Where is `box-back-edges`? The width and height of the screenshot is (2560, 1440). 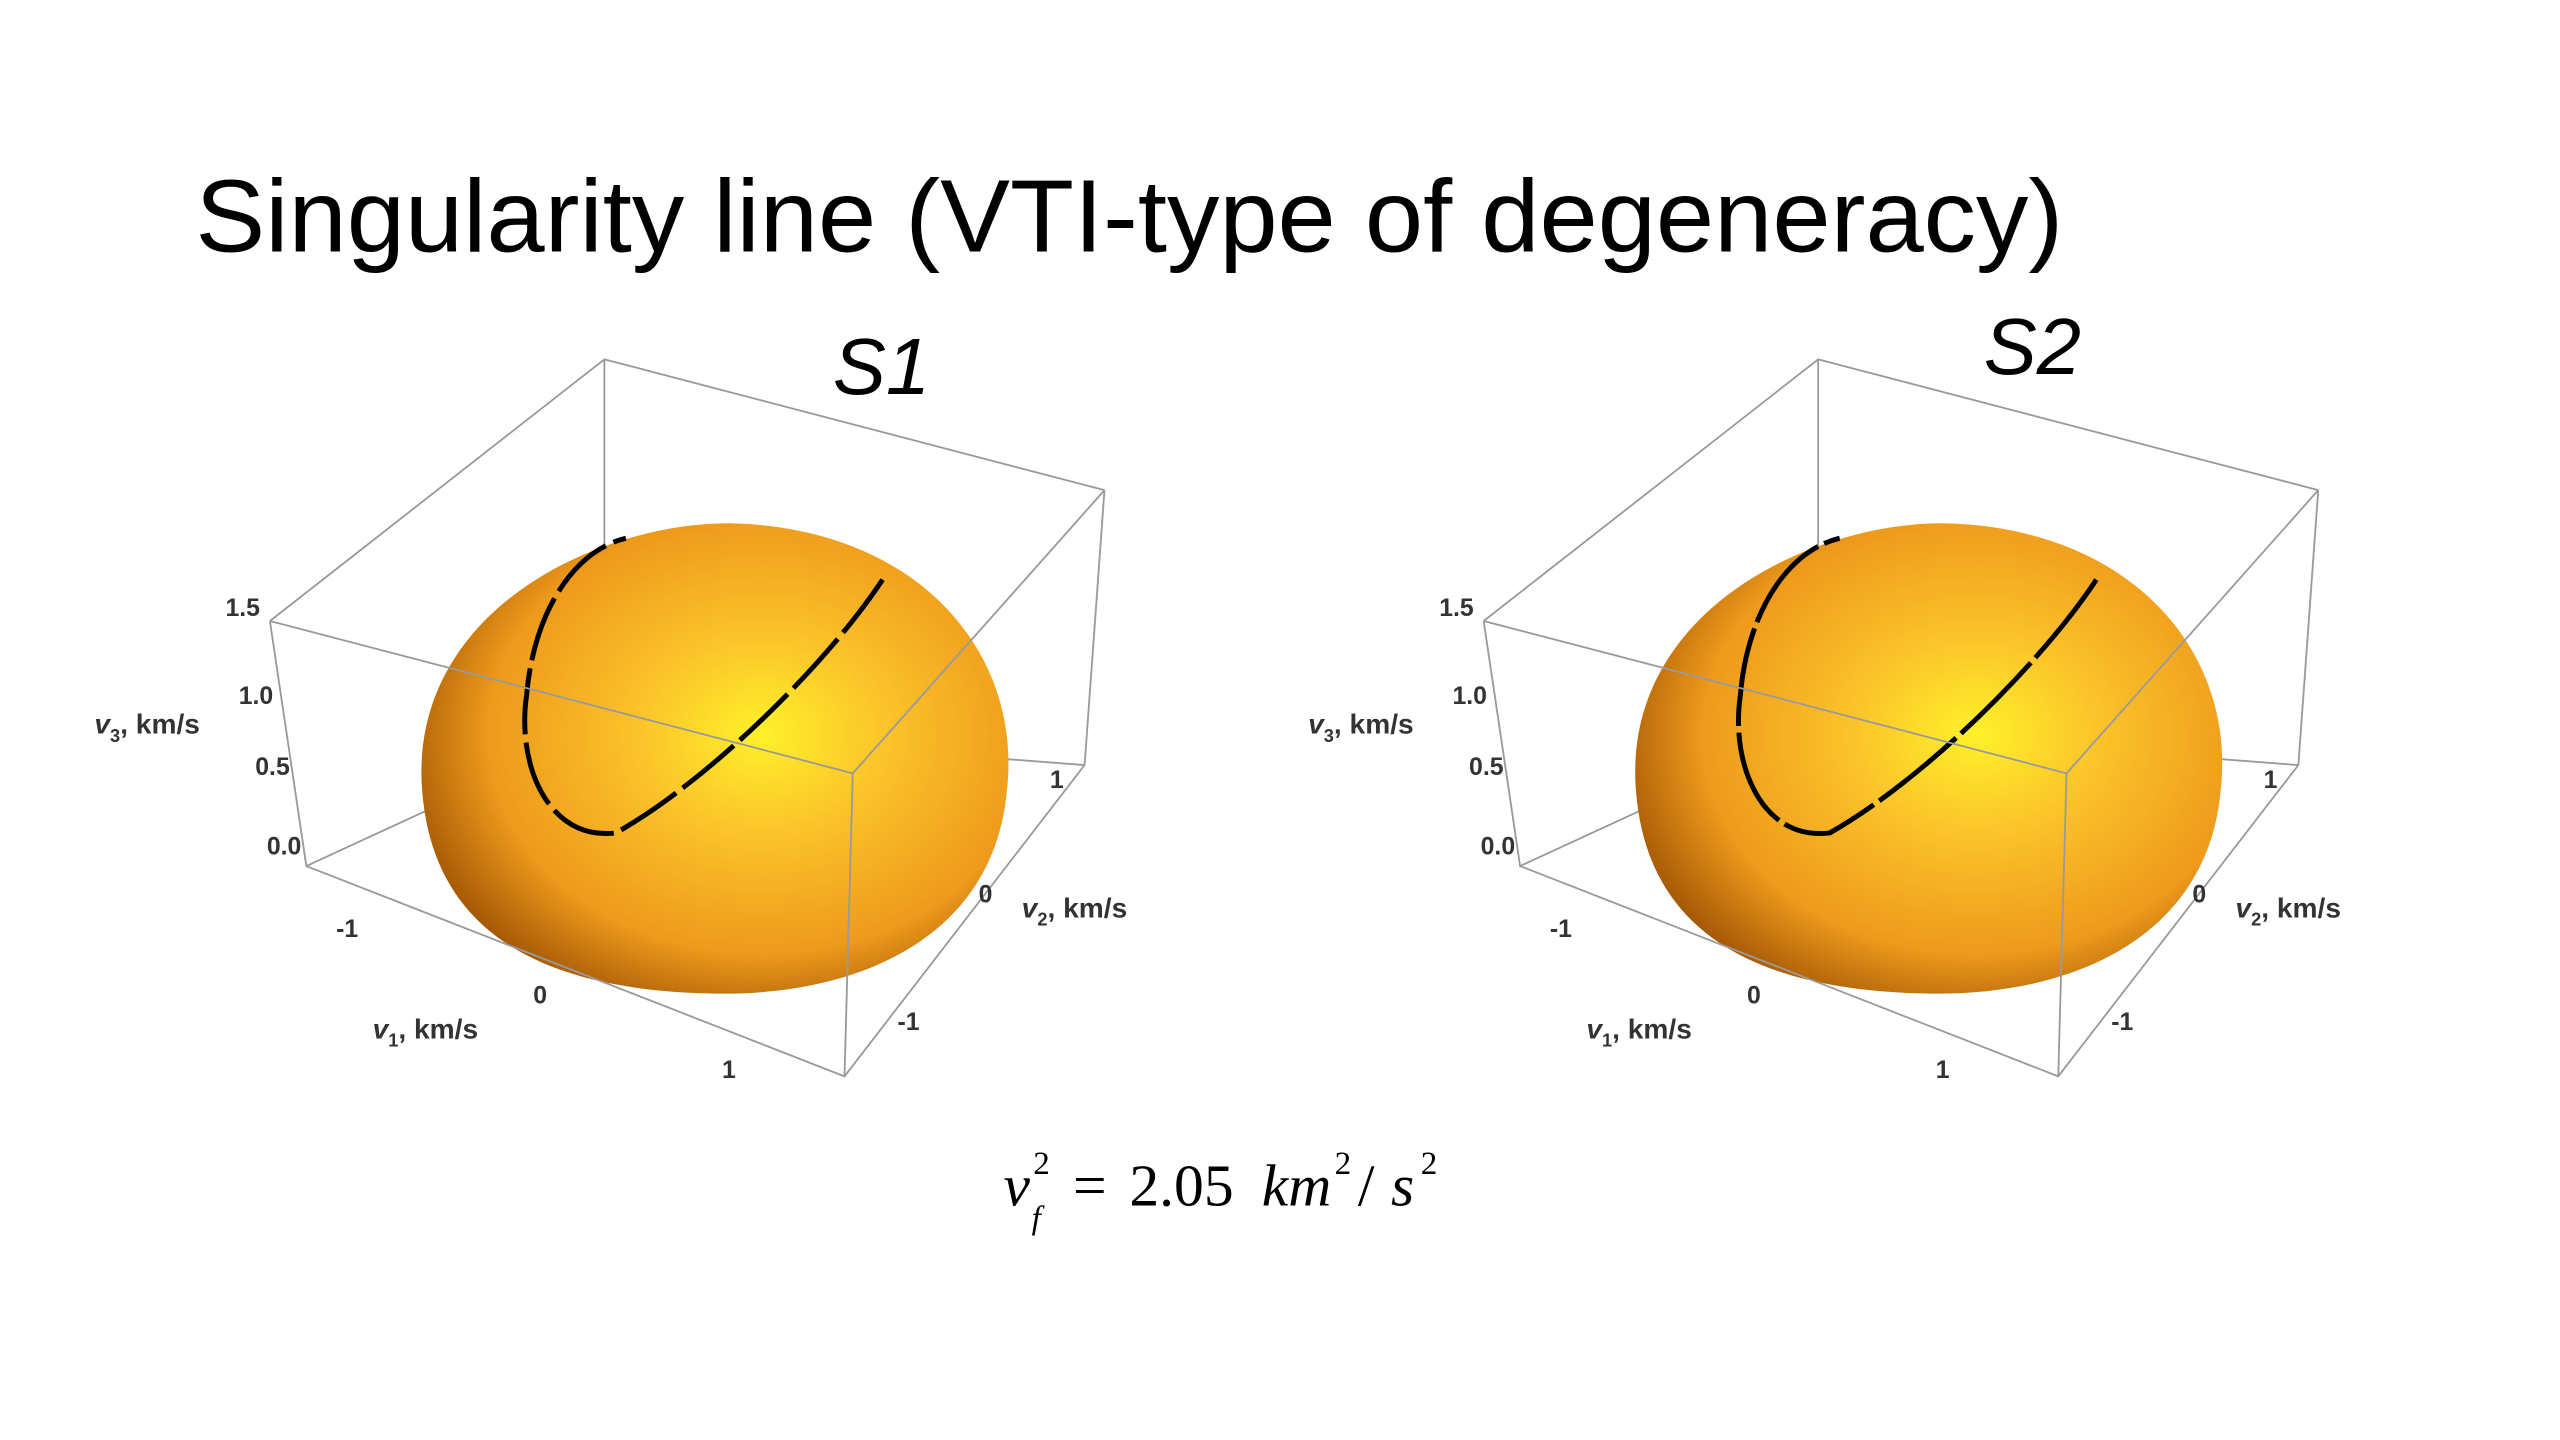 box-back-edges is located at coordinates (1901, 612).